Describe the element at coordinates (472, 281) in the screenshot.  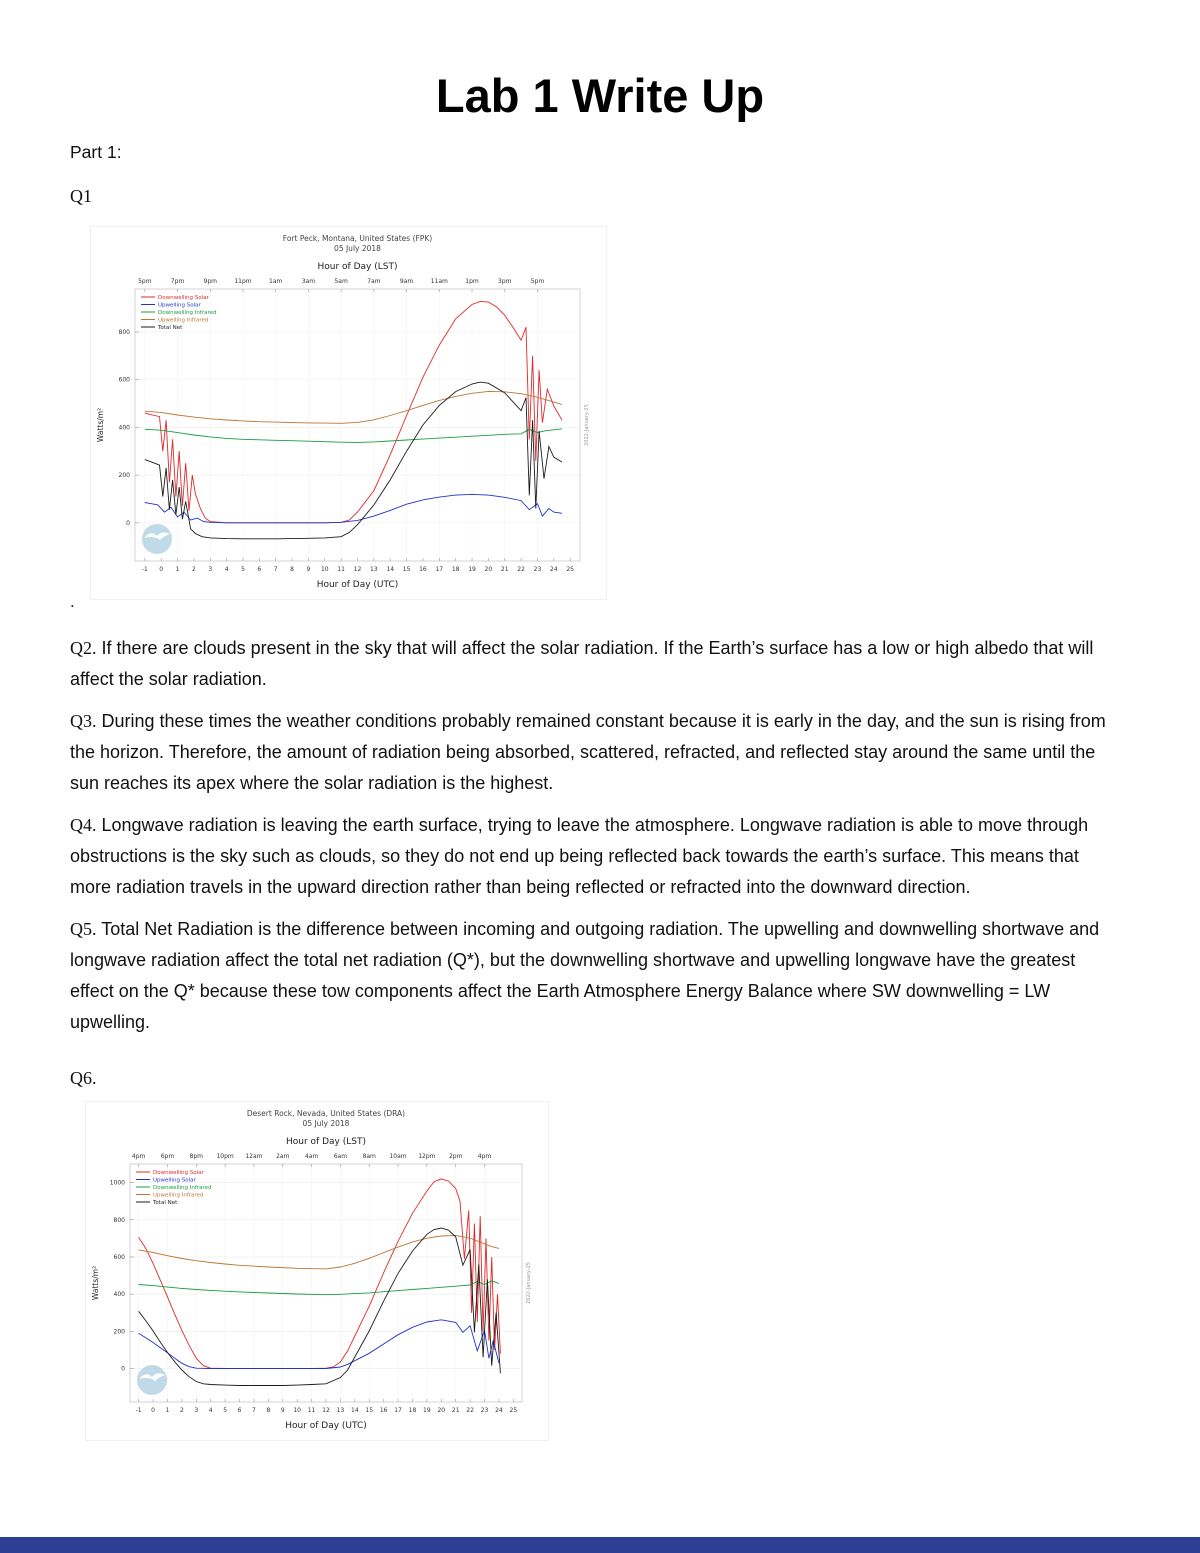
I see `svg-text: 1pm` at that location.